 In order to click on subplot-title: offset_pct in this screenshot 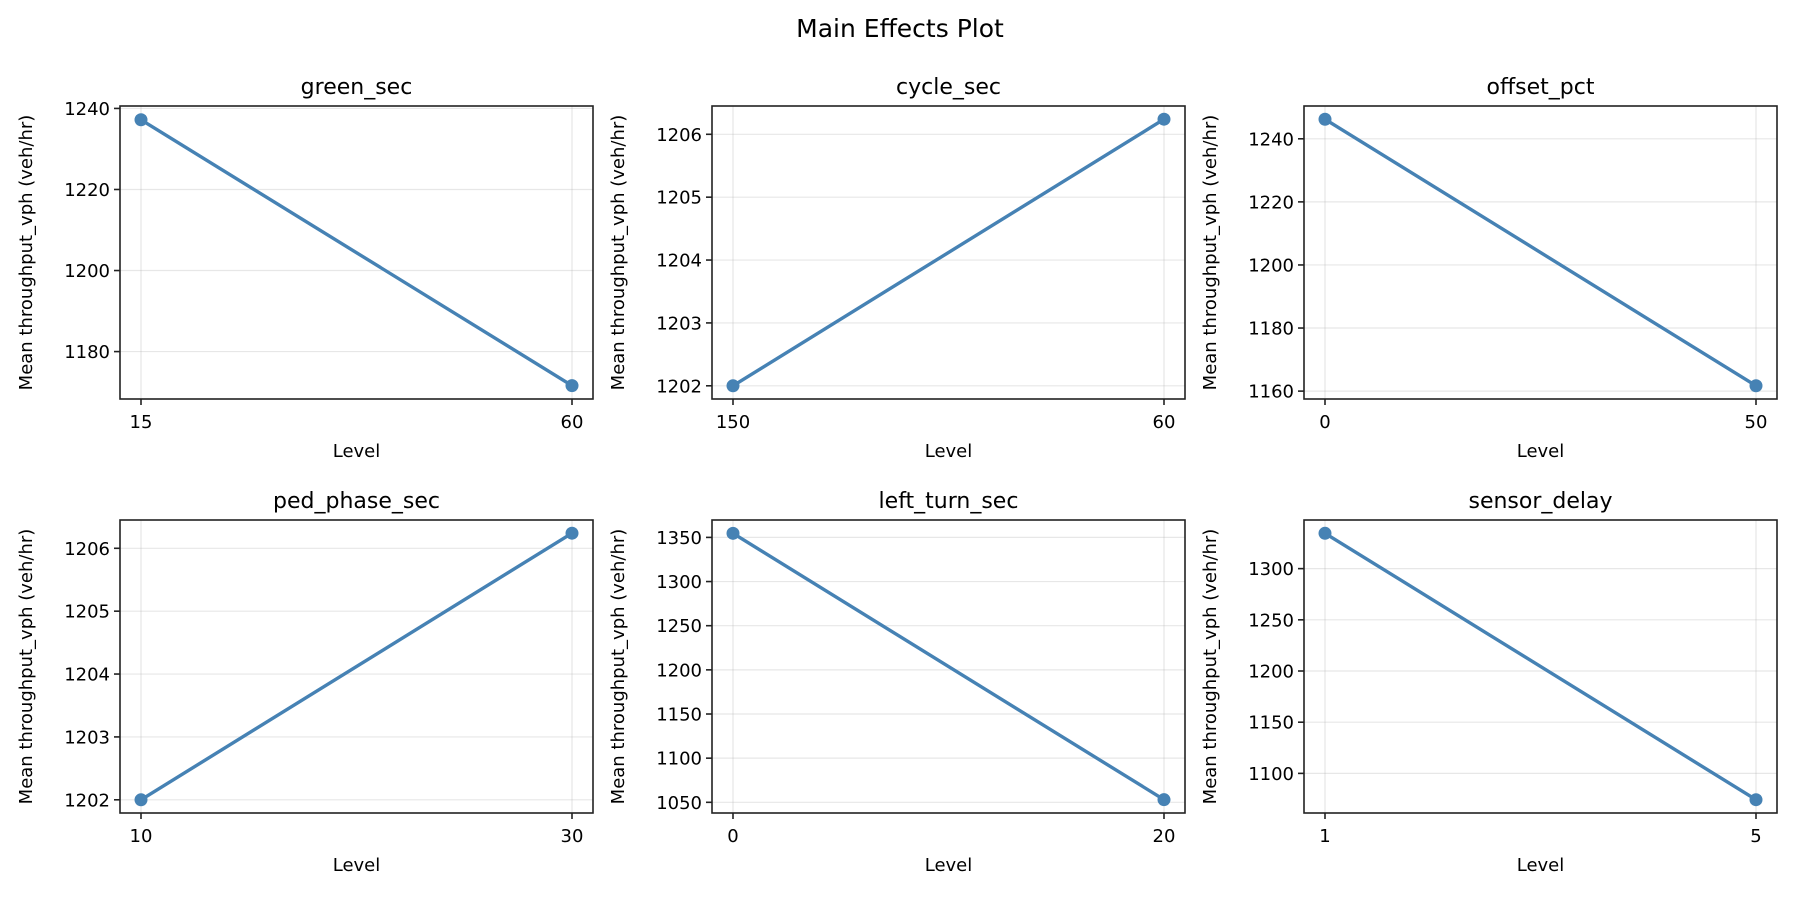, I will do `click(1541, 87)`.